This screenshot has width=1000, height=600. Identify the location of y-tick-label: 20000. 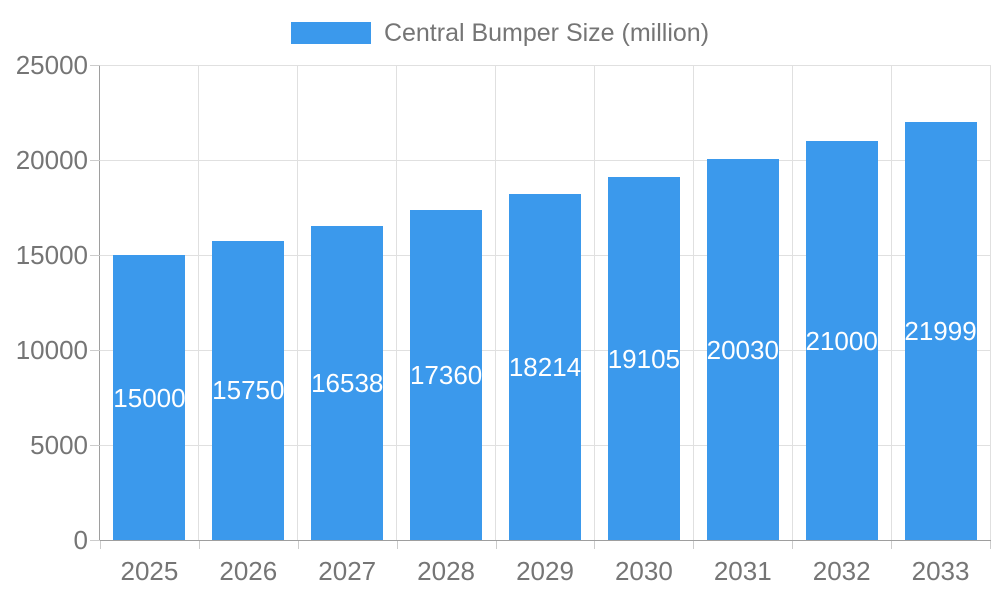
(51, 160).